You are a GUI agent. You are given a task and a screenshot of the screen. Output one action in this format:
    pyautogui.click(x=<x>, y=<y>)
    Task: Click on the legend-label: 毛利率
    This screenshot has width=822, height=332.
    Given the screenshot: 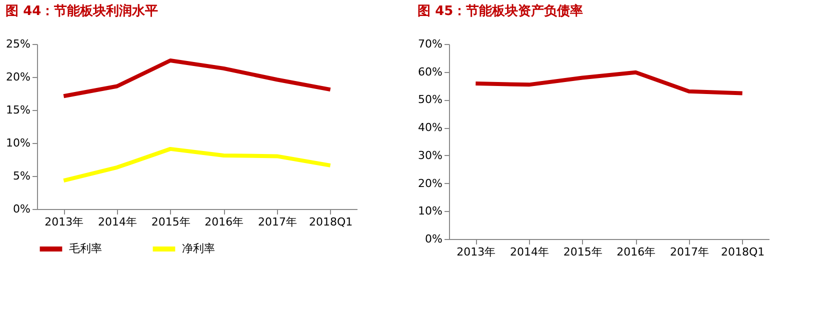 What is the action you would take?
    pyautogui.click(x=85, y=248)
    